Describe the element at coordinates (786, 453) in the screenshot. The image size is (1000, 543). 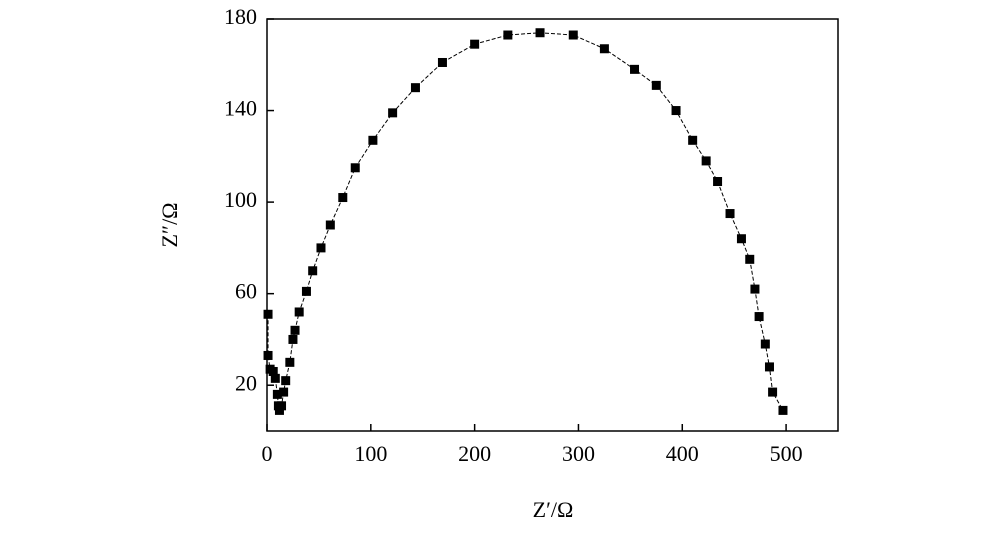
I see `x-tick-label: 500` at that location.